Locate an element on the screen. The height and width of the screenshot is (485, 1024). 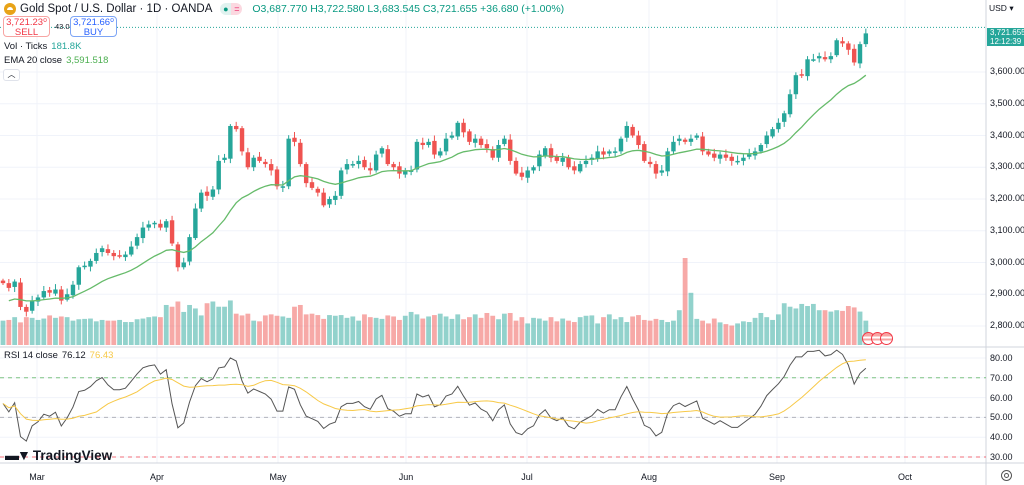
settings-gear-icon is located at coordinates (1006, 475).